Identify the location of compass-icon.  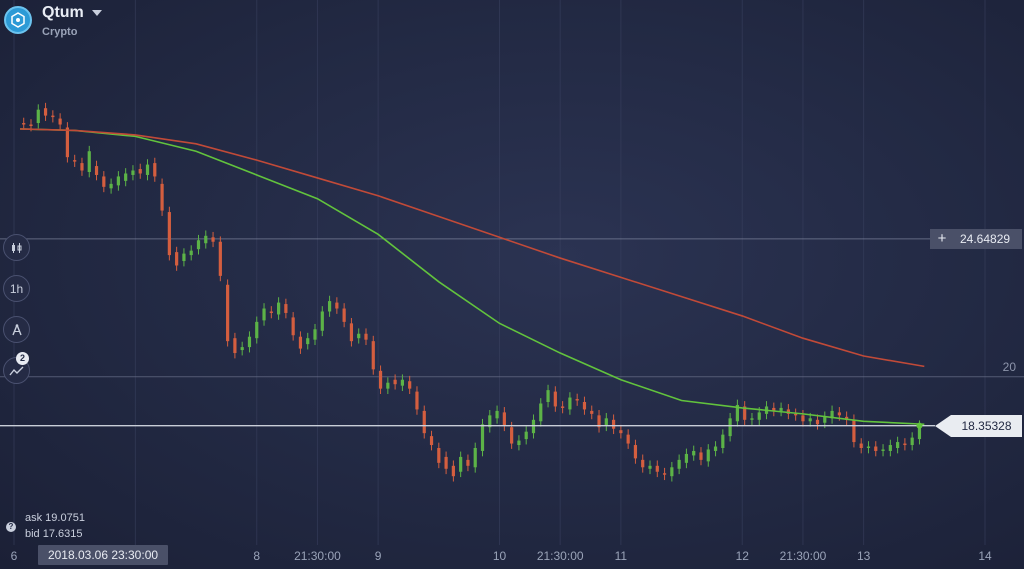
(16, 329).